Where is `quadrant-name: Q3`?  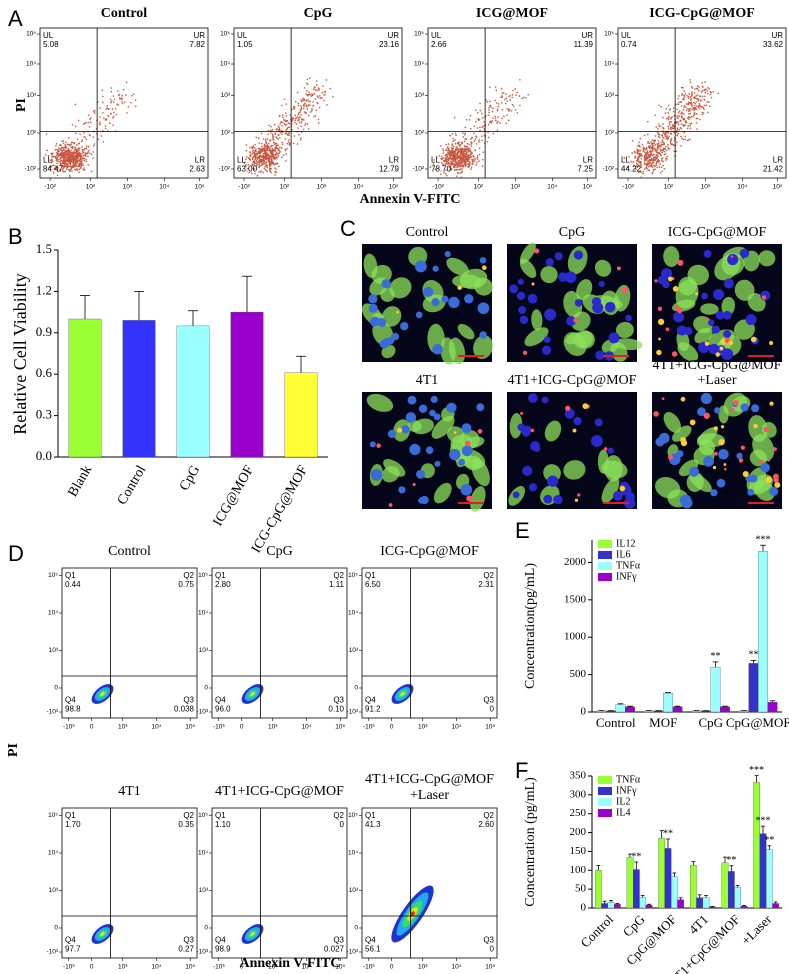
quadrant-name: Q3 is located at coordinates (188, 940).